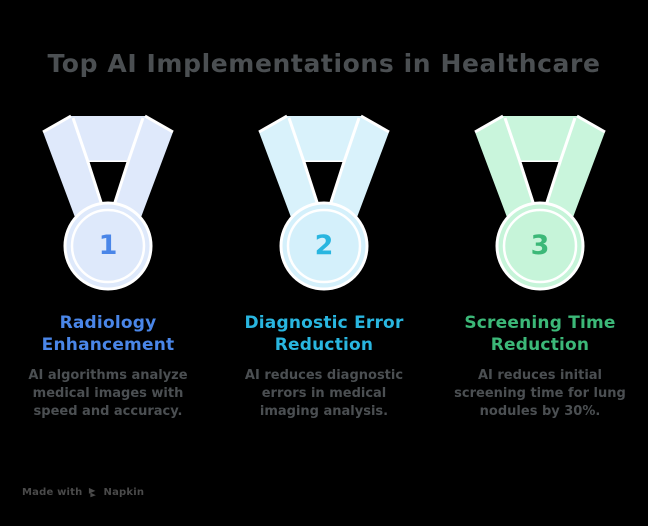 This screenshot has width=648, height=526. Describe the element at coordinates (108, 245) in the screenshot. I see `medal-rank-number-1: 1` at that location.